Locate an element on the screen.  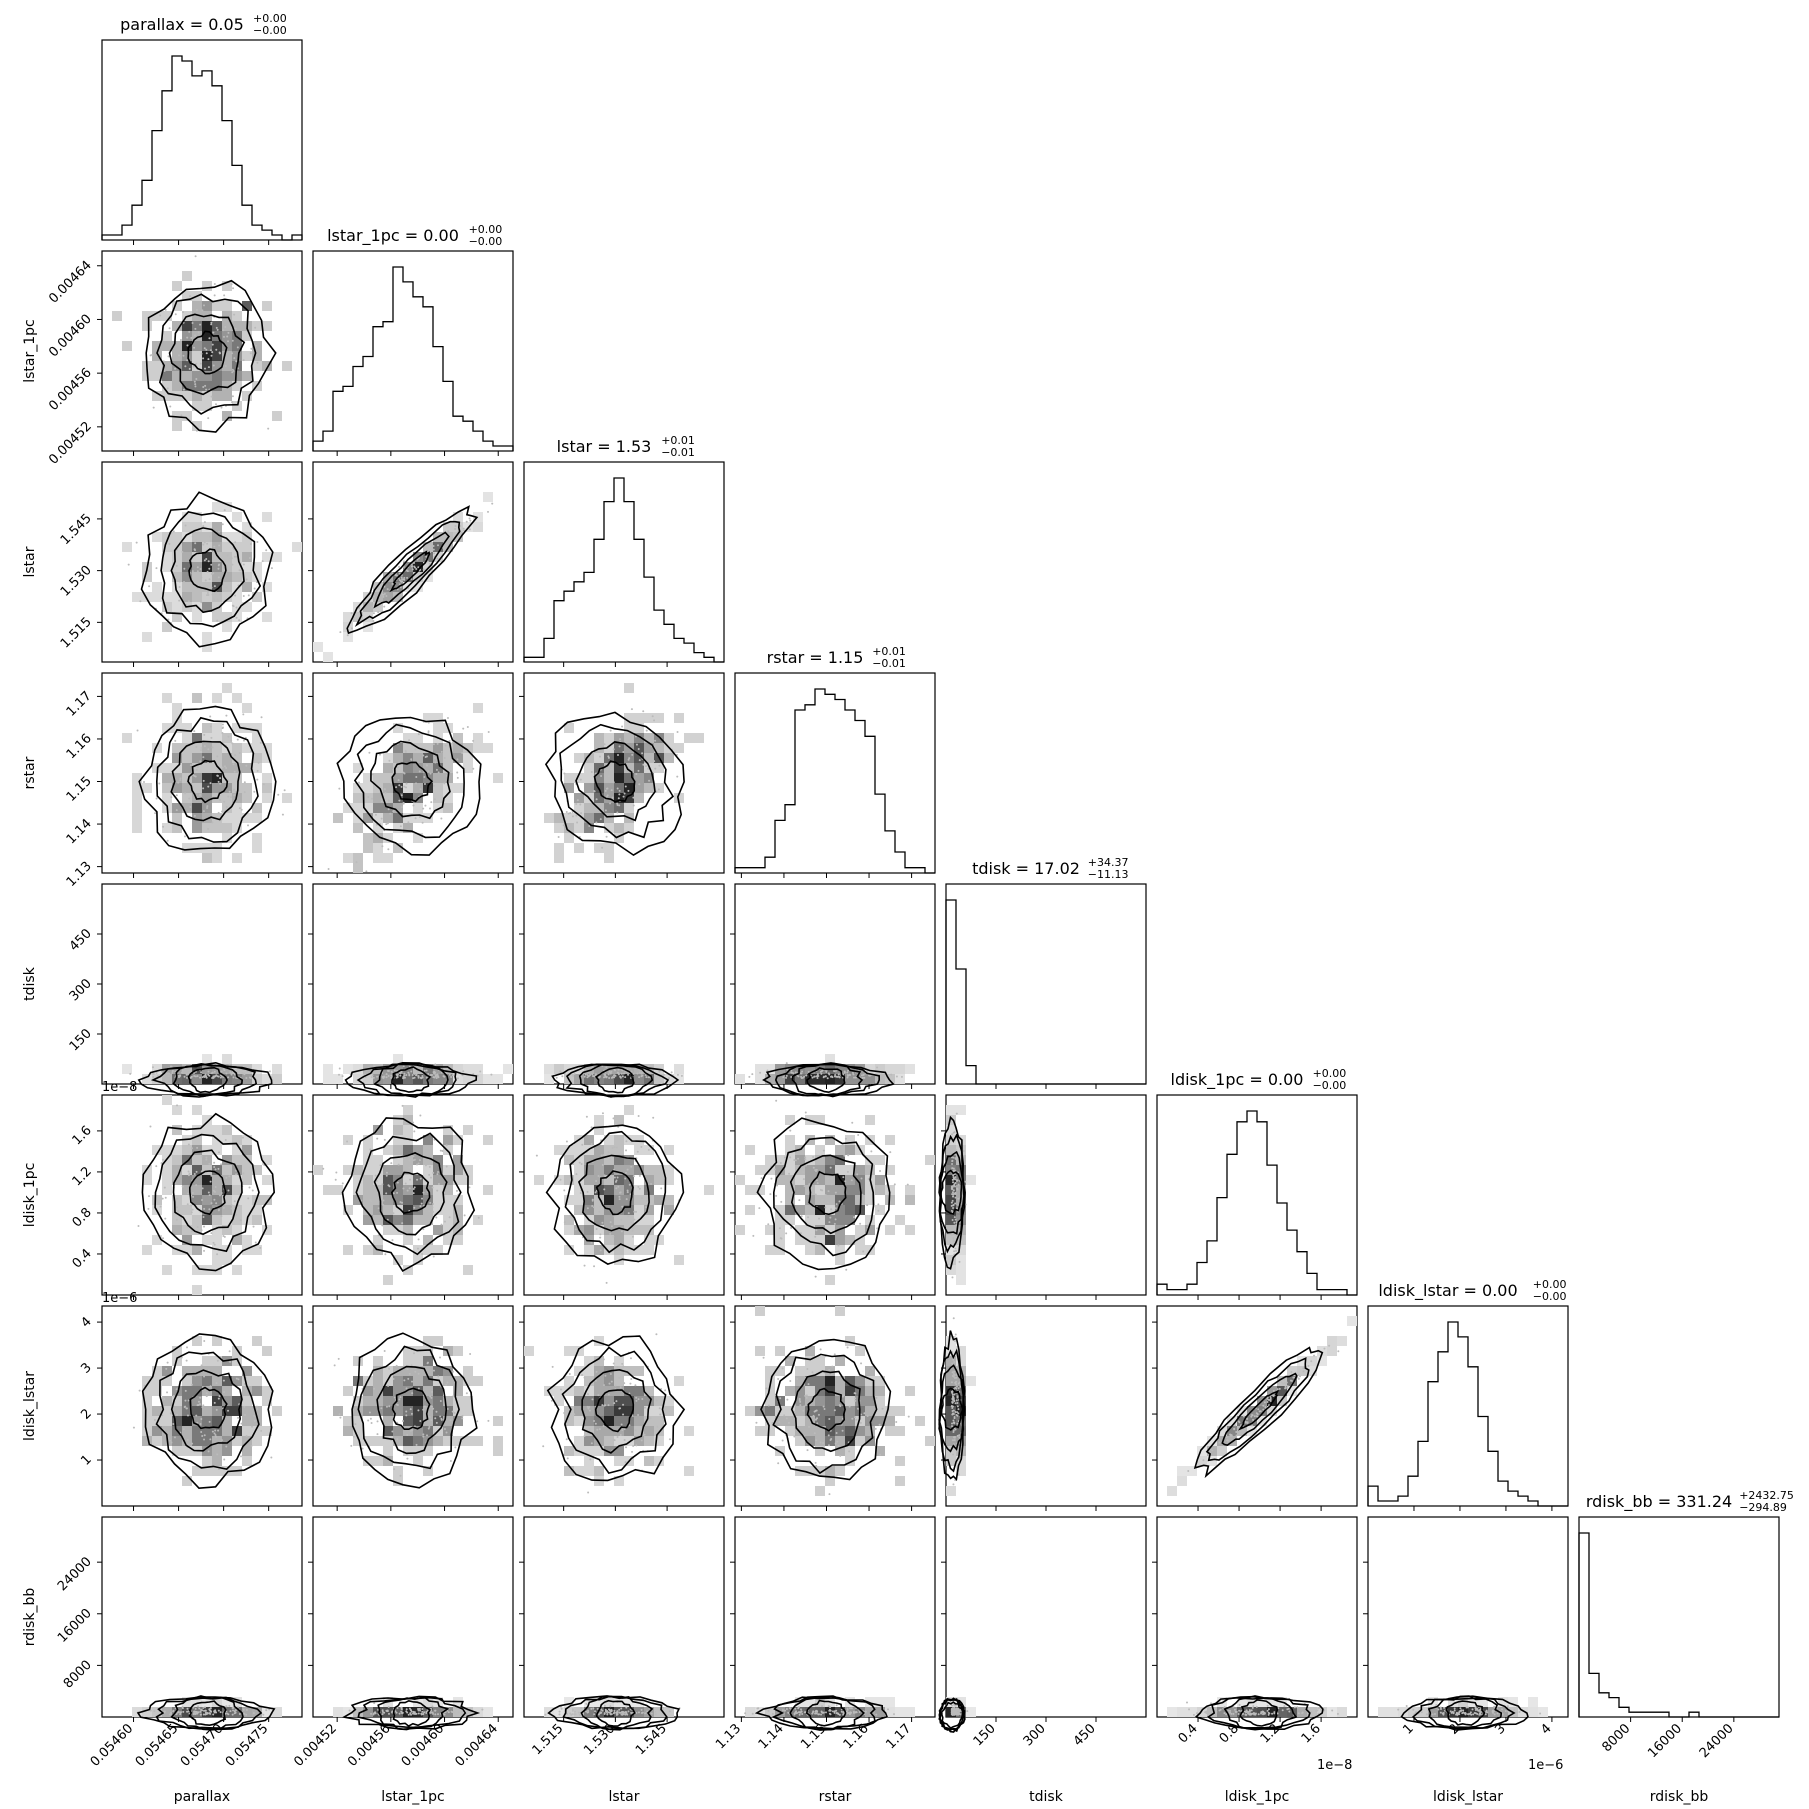
y-tick-label: 1.13 is located at coordinates (79, 874).